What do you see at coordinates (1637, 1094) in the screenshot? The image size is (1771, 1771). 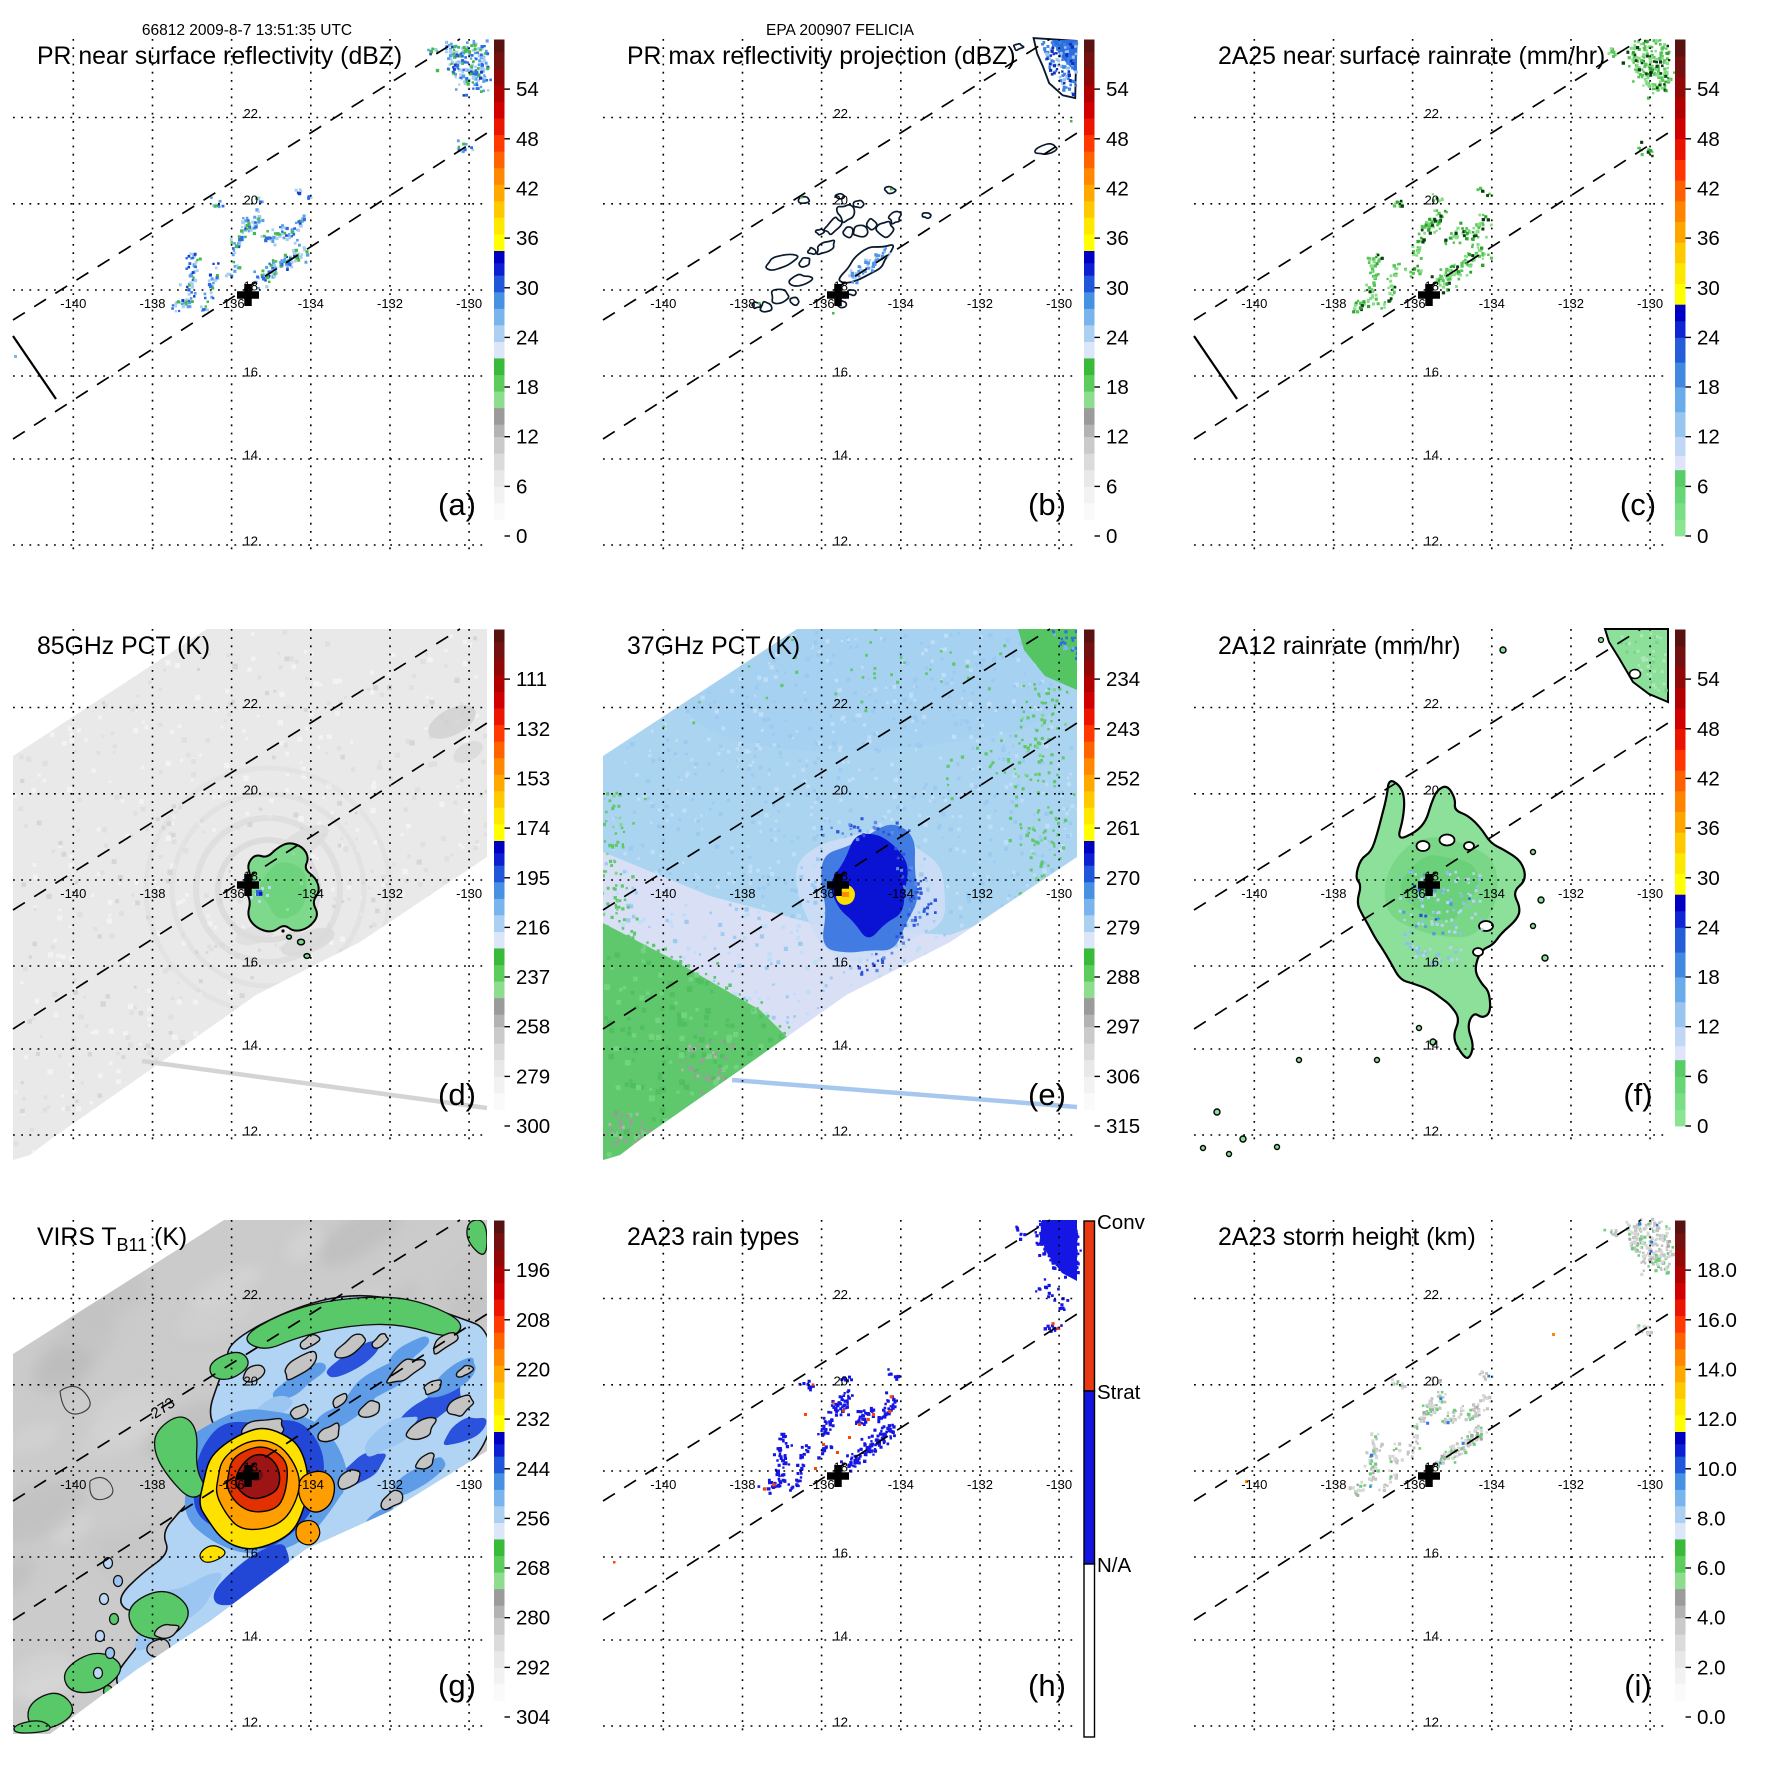 I see `svg-text: (f)` at bounding box center [1637, 1094].